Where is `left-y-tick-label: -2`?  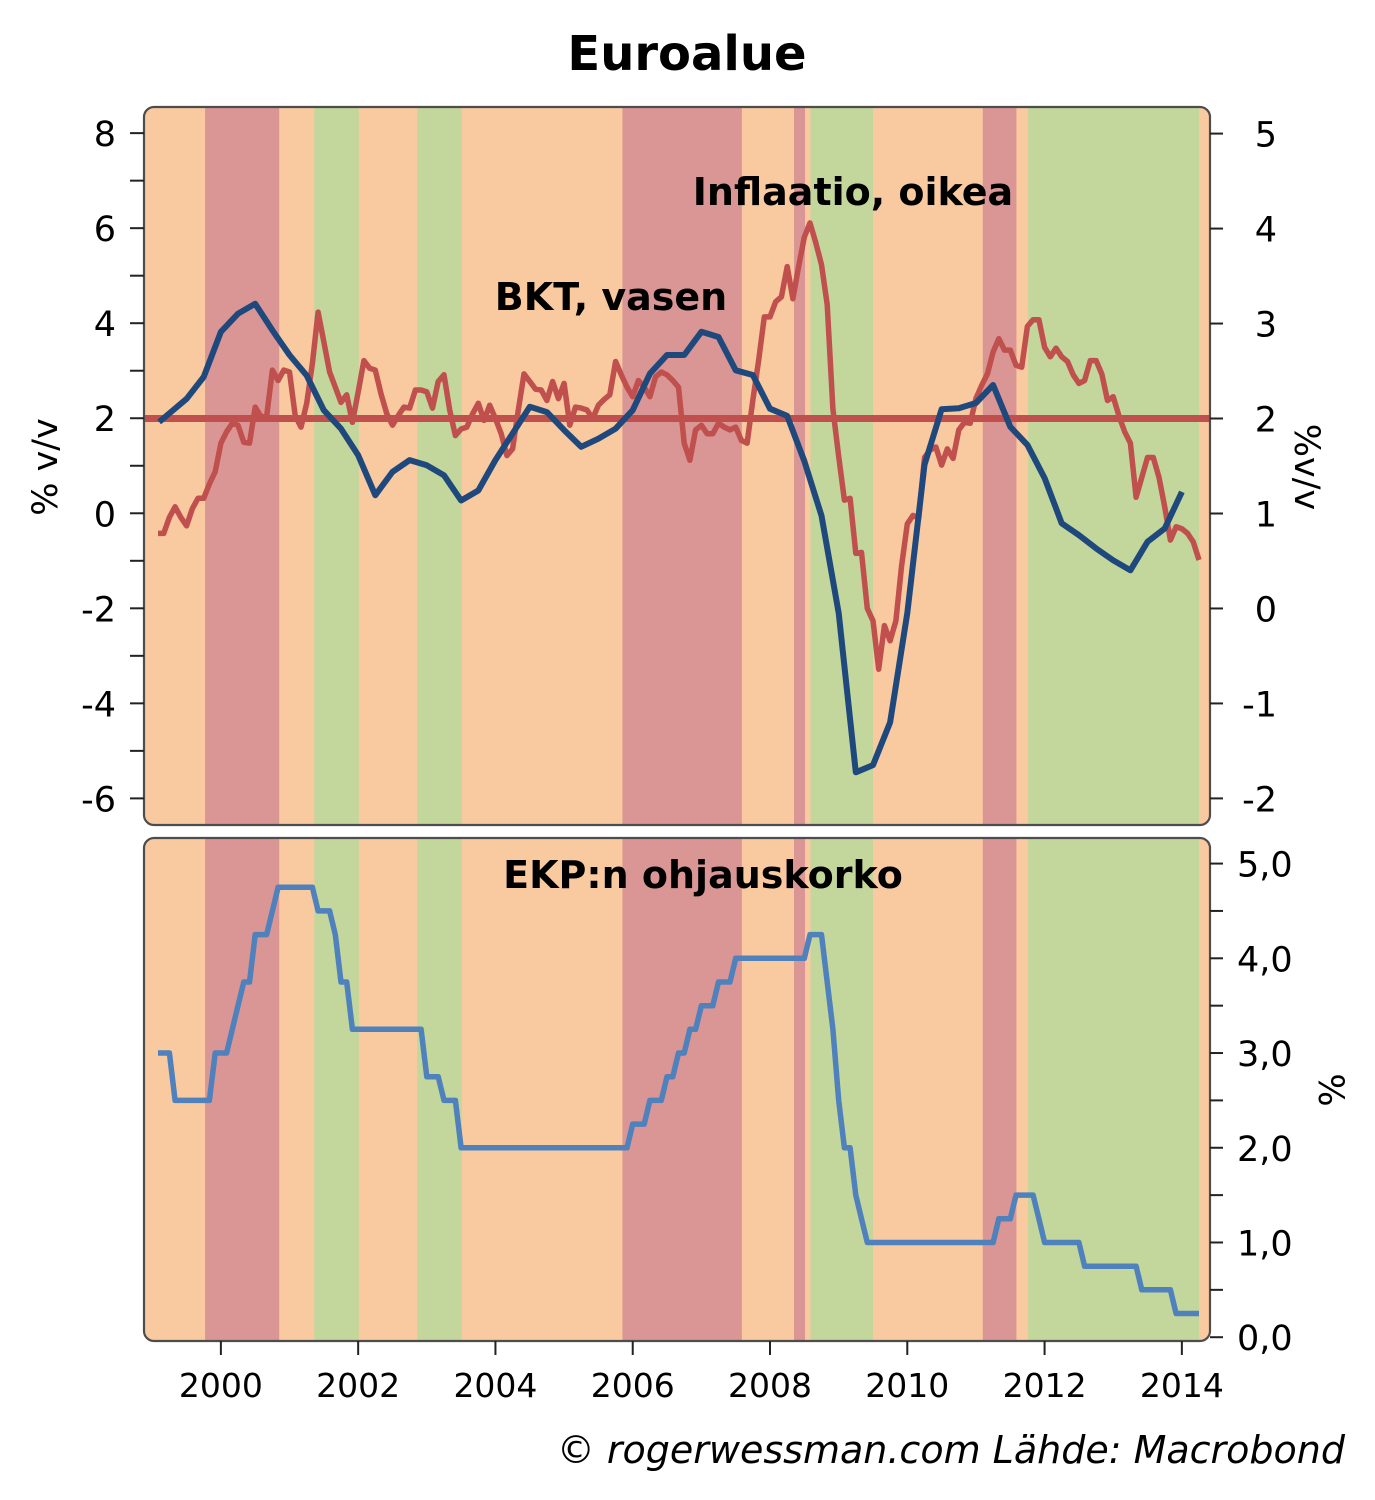 left-y-tick-label: -2 is located at coordinates (98, 610).